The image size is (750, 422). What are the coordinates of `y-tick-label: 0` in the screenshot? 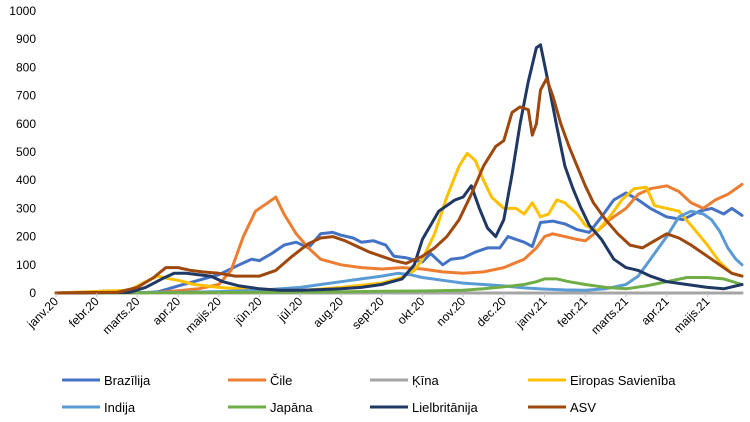 It's located at (32, 293).